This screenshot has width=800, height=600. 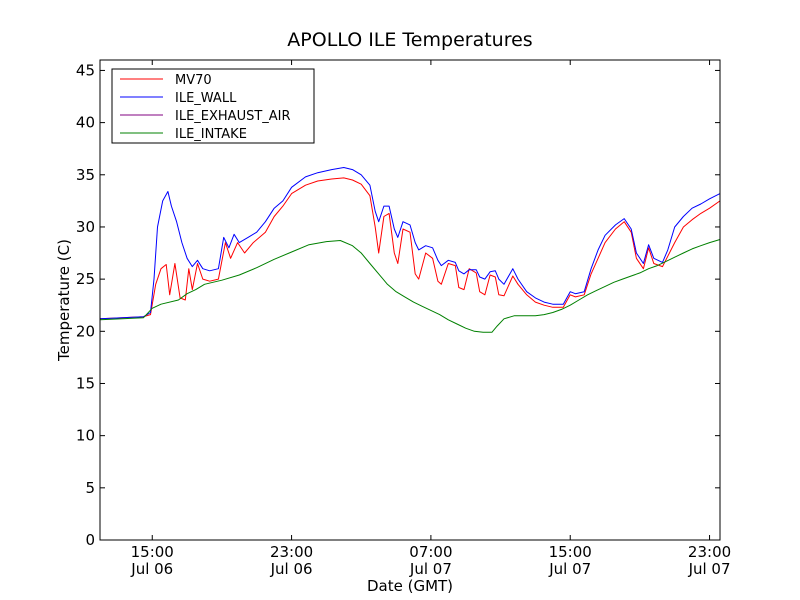 I want to click on y-tick-label: 10, so click(x=85, y=436).